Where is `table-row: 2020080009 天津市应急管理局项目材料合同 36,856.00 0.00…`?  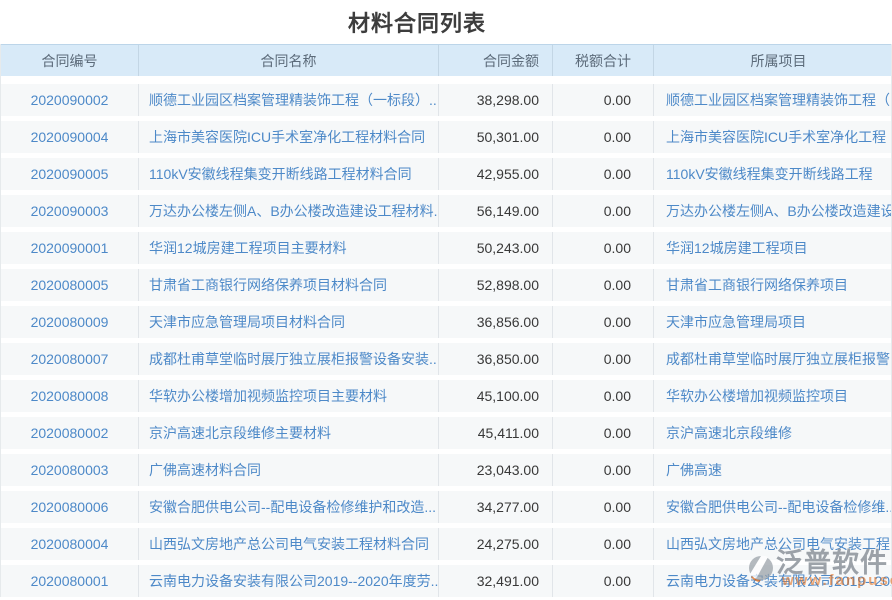 table-row: 2020080009 天津市应急管理局项目材料合同 36,856.00 0.00… is located at coordinates (446, 322).